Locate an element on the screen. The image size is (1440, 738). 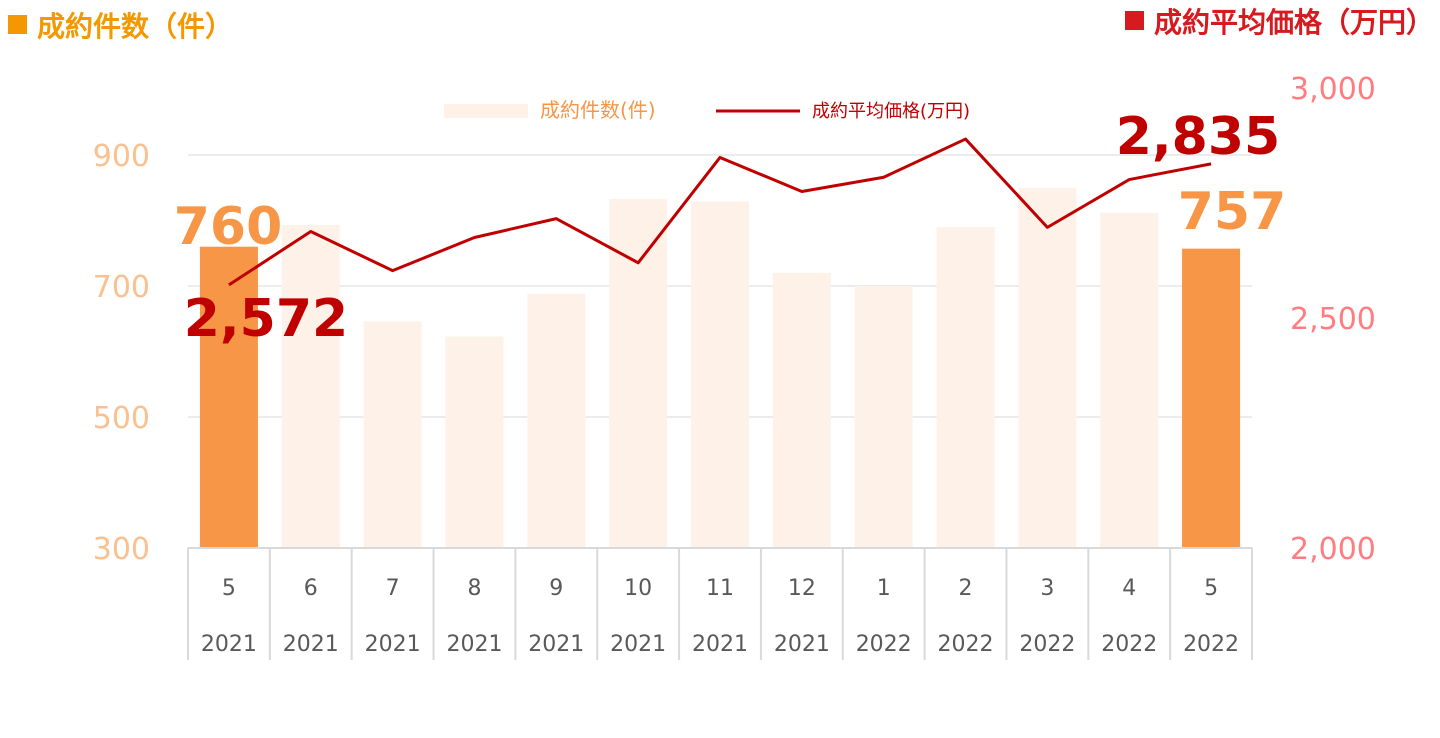
right-header-square-icon is located at coordinates (1134, 20).